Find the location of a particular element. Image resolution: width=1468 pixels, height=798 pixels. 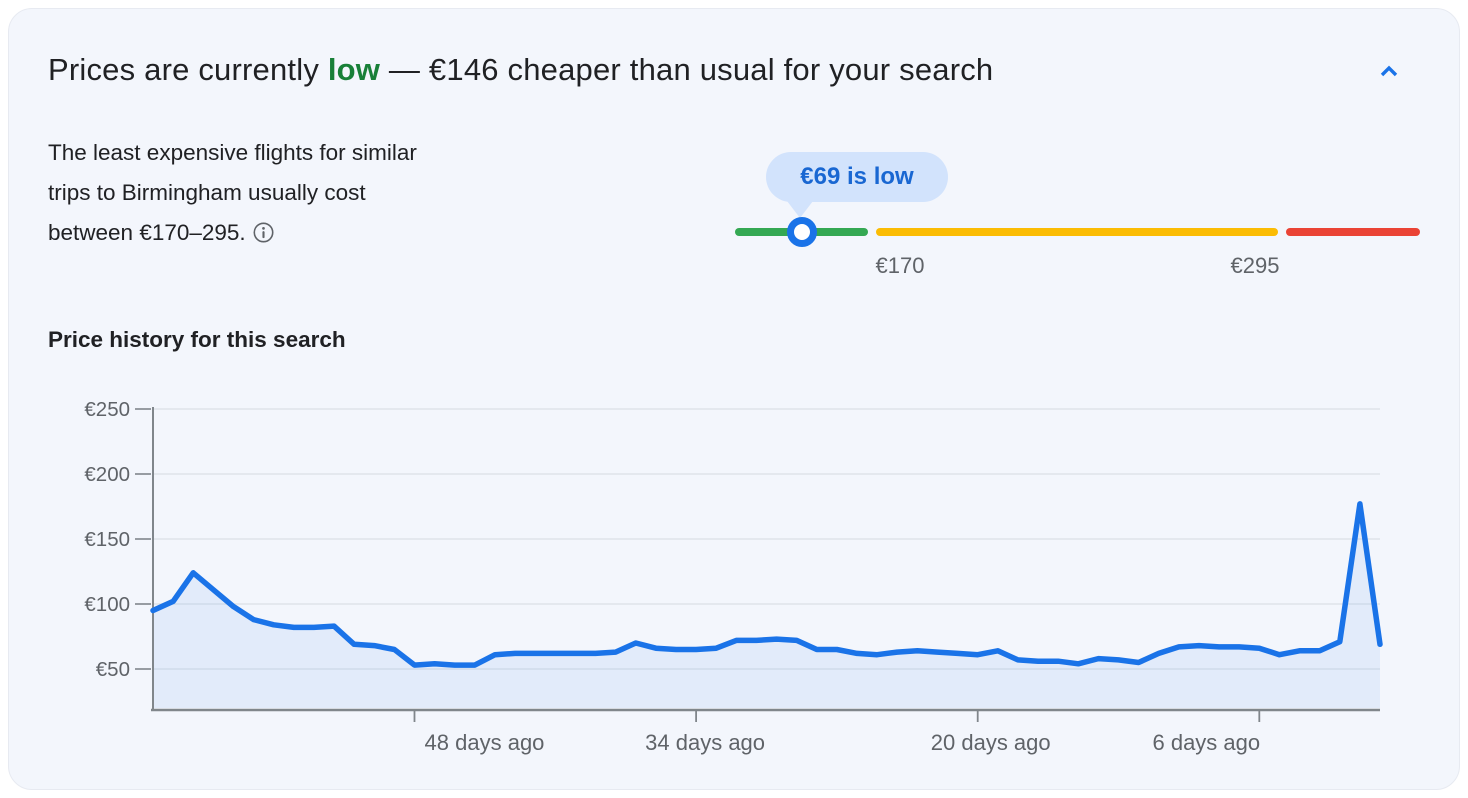

y-axis-label: €50 is located at coordinates (113, 669).